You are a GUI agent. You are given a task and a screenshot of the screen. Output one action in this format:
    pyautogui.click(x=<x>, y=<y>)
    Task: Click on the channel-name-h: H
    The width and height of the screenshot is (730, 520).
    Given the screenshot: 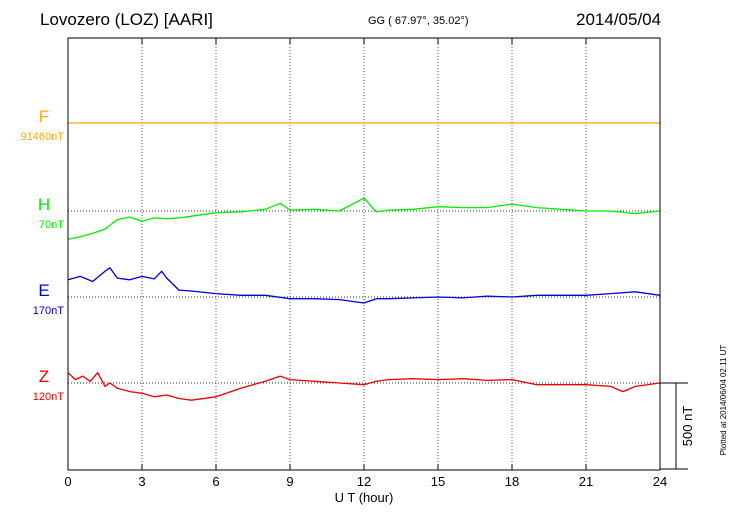 What is the action you would take?
    pyautogui.click(x=44, y=204)
    